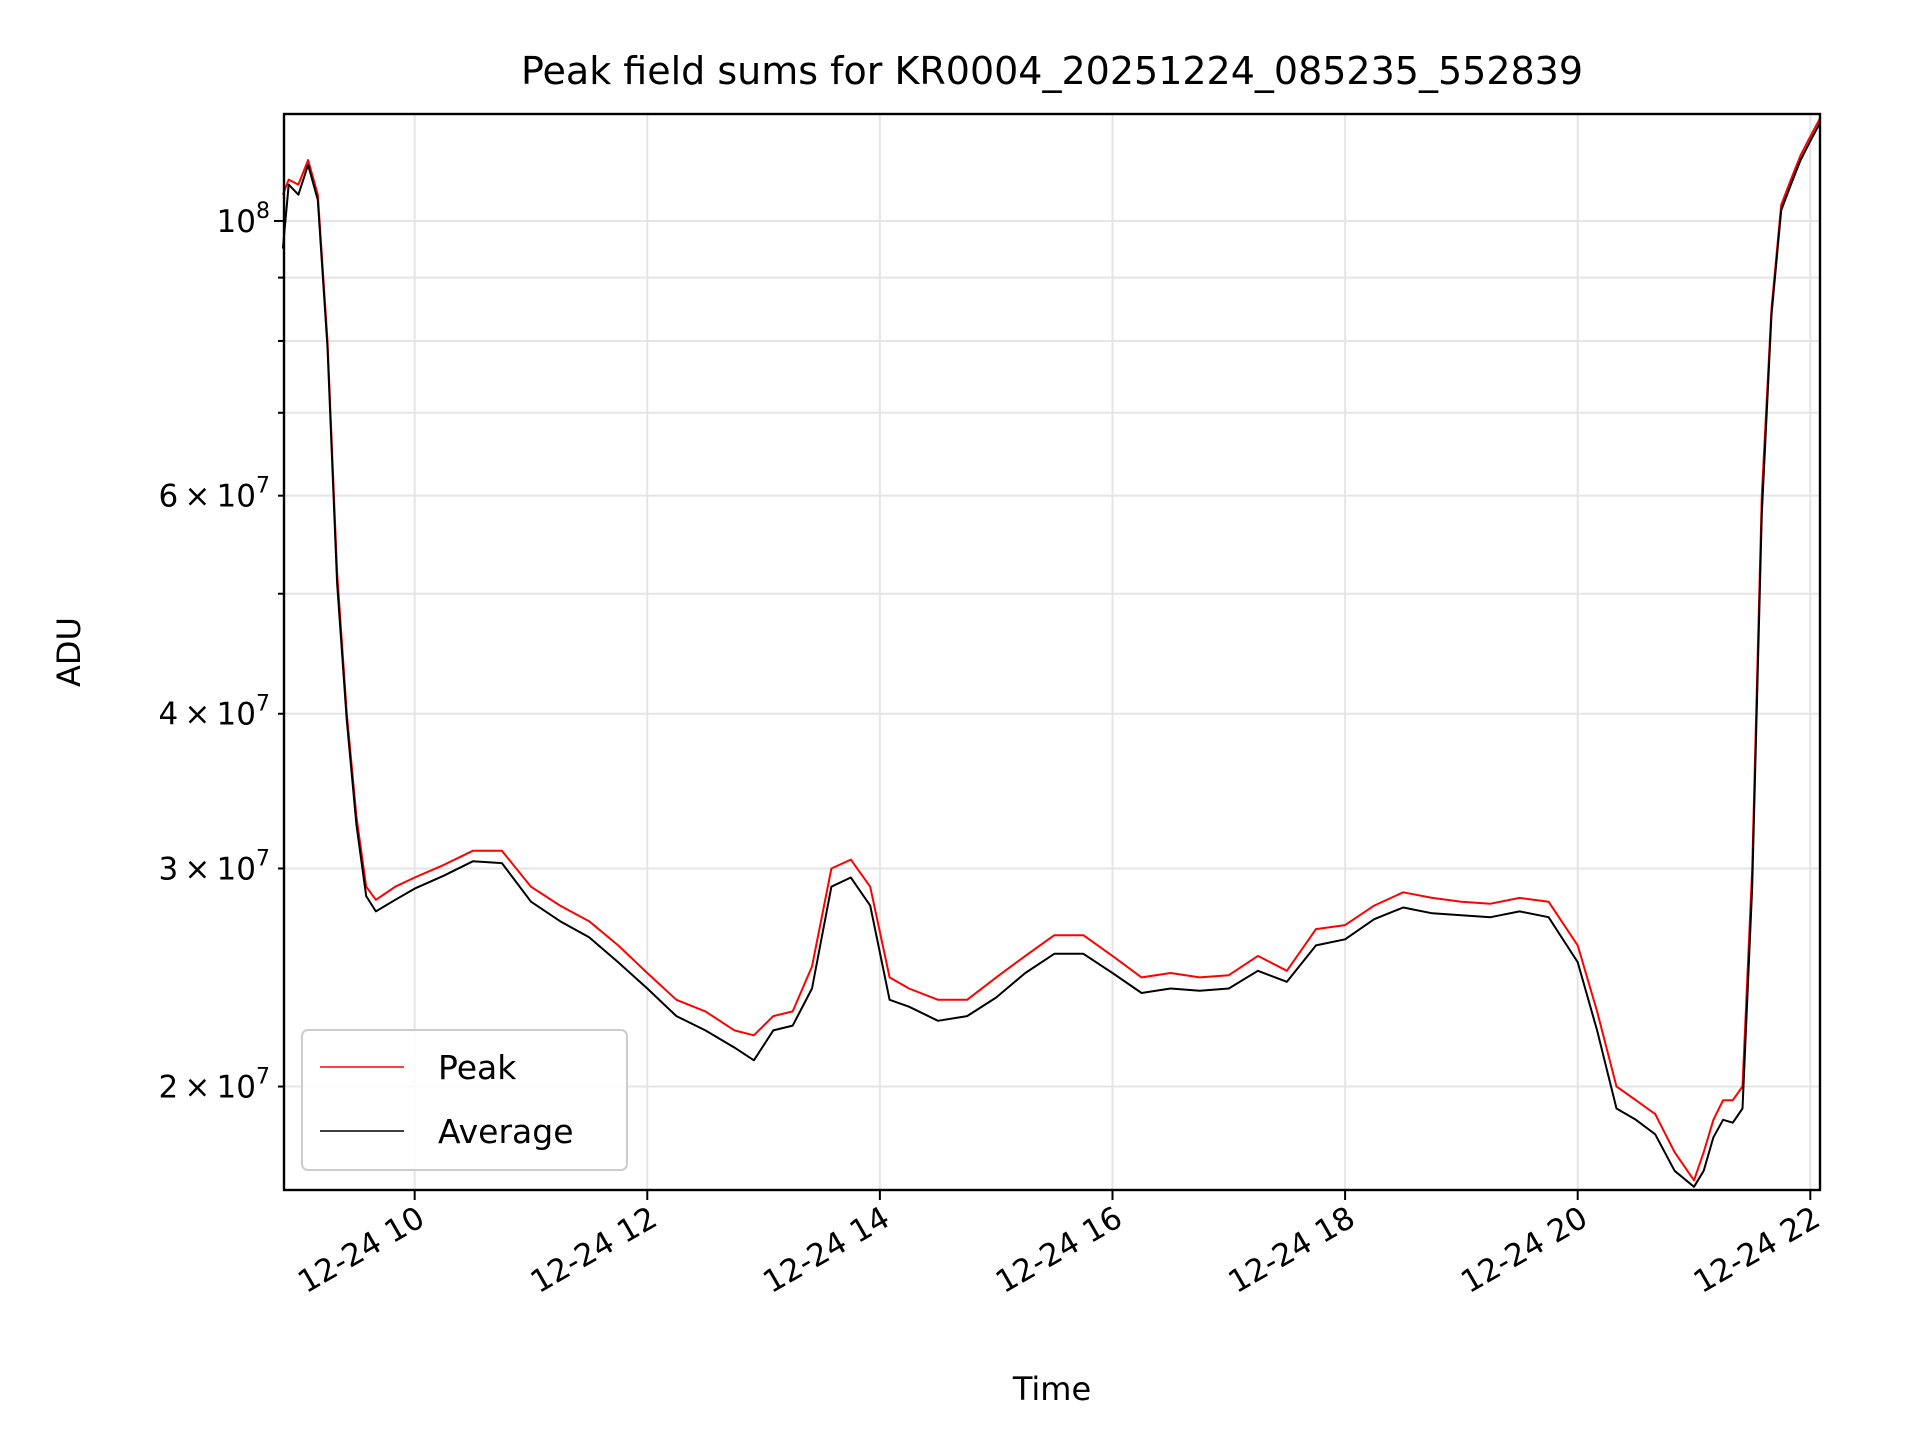  I want to click on y-tick-label: 4 × 107, so click(214, 712).